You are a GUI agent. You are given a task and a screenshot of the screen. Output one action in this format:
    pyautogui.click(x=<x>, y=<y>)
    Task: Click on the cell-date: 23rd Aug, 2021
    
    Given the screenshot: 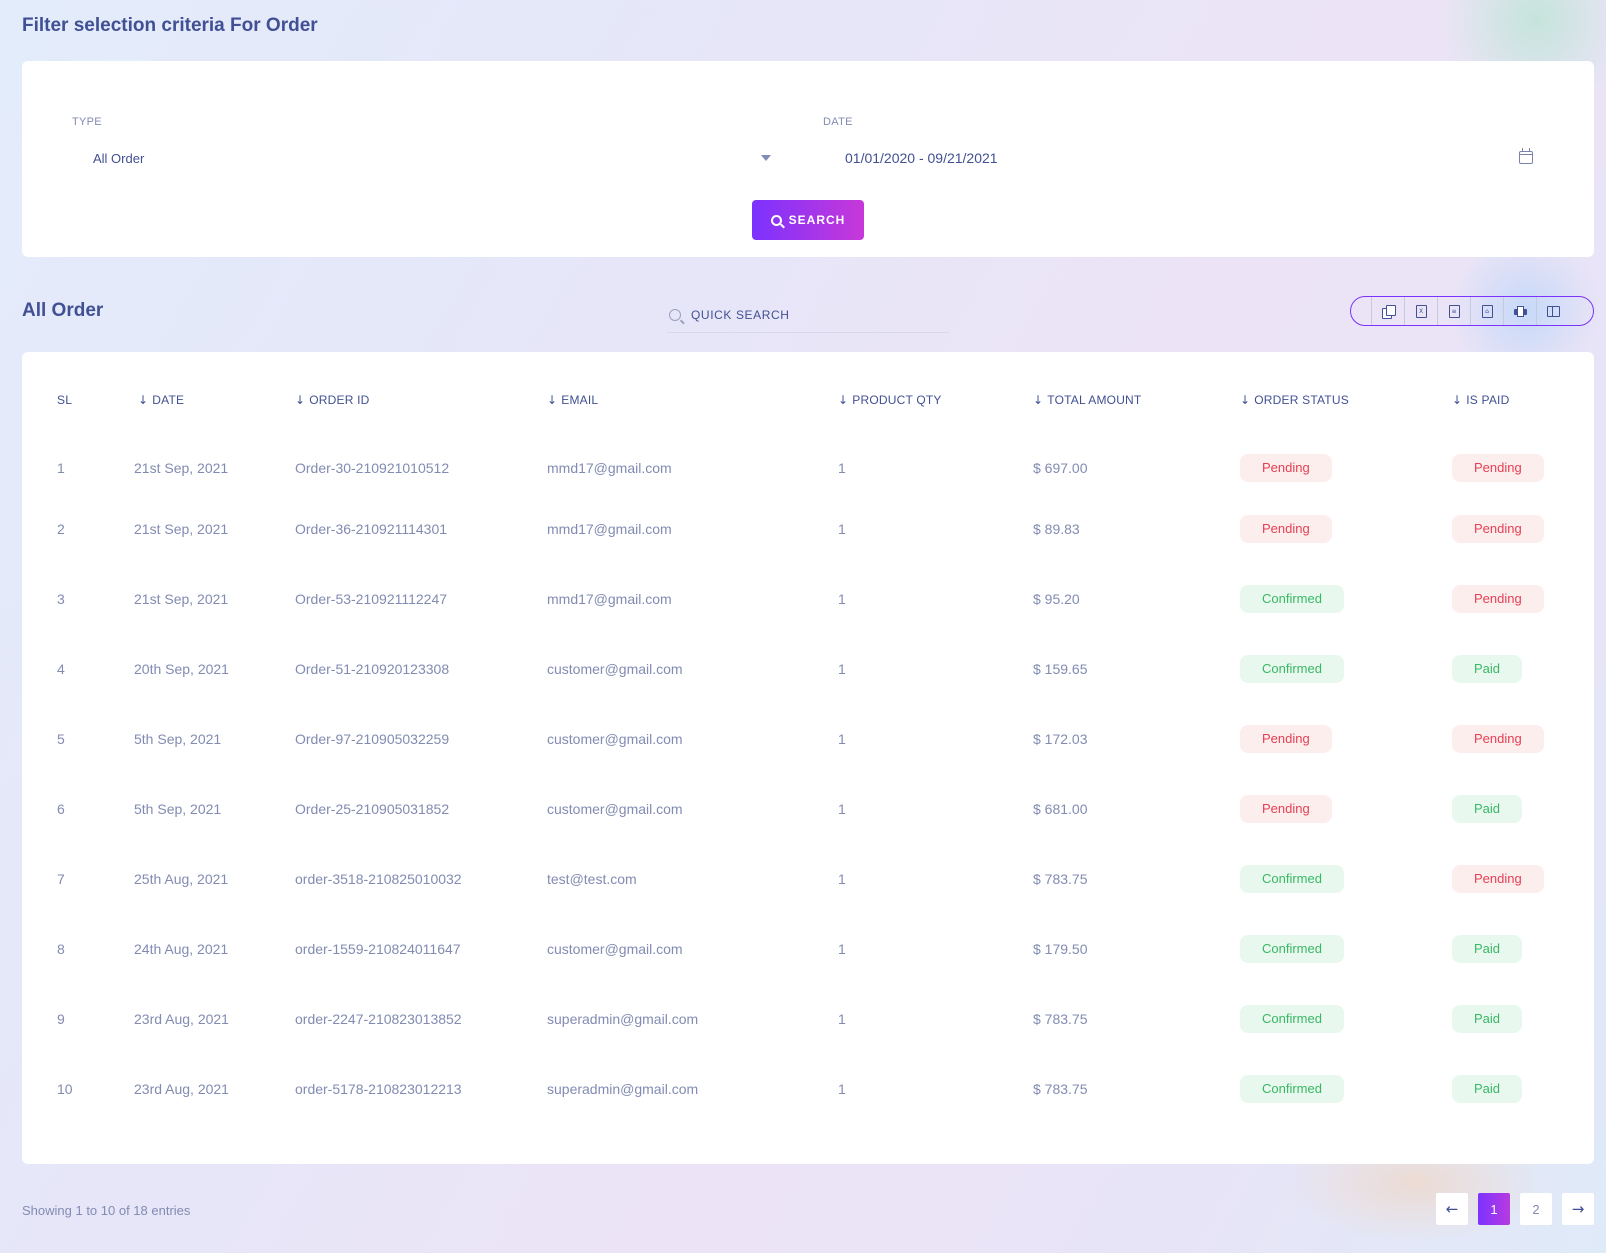 What is the action you would take?
    pyautogui.click(x=181, y=1019)
    